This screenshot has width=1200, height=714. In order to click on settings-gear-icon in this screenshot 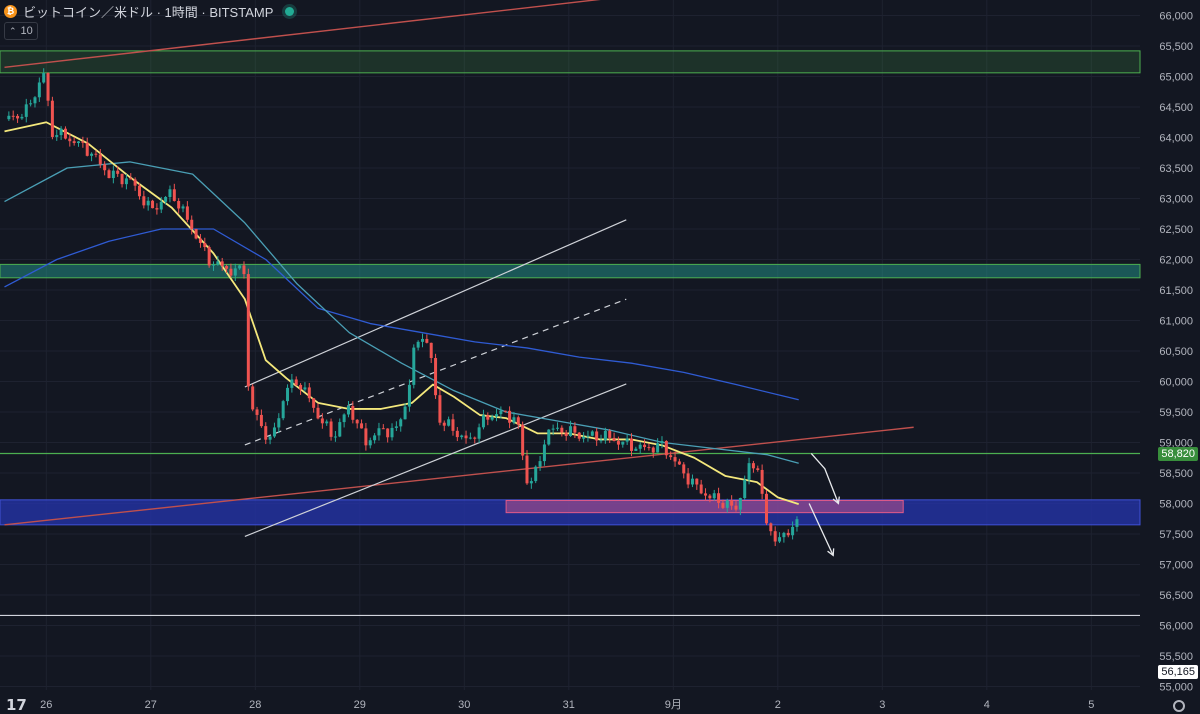, I will do `click(1179, 706)`.